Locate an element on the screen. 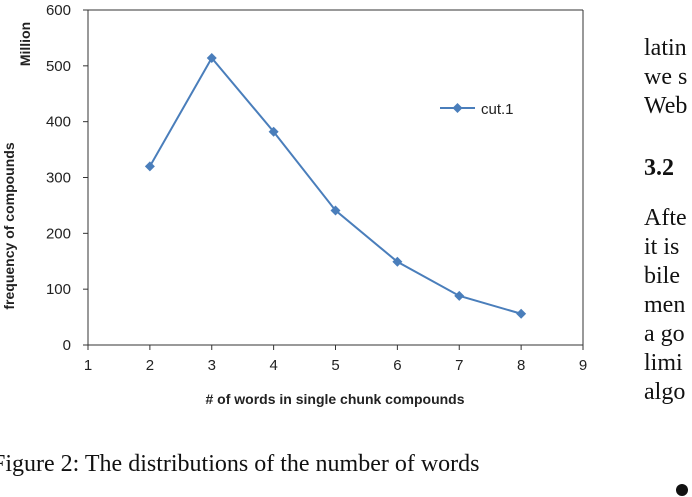  side-text-line-2: we s is located at coordinates (666, 77).